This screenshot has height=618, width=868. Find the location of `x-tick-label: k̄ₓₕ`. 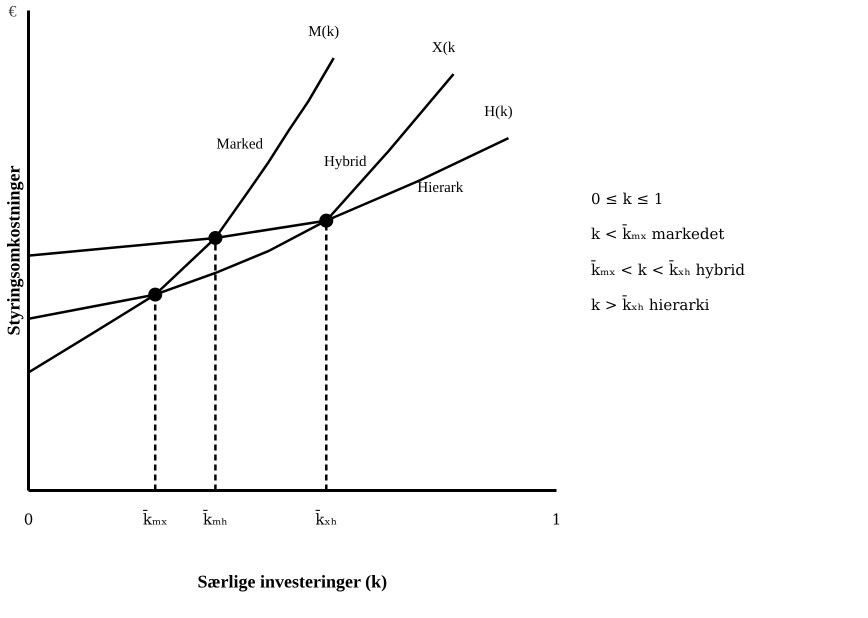

x-tick-label: k̄ₓₕ is located at coordinates (326, 518).